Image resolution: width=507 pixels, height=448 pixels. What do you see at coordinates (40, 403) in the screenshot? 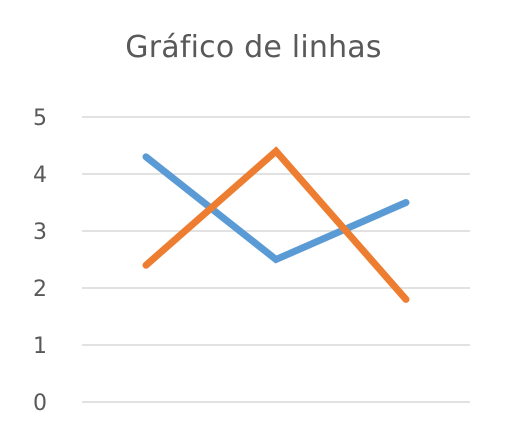
I see `y-tick-label-0: 0` at bounding box center [40, 403].